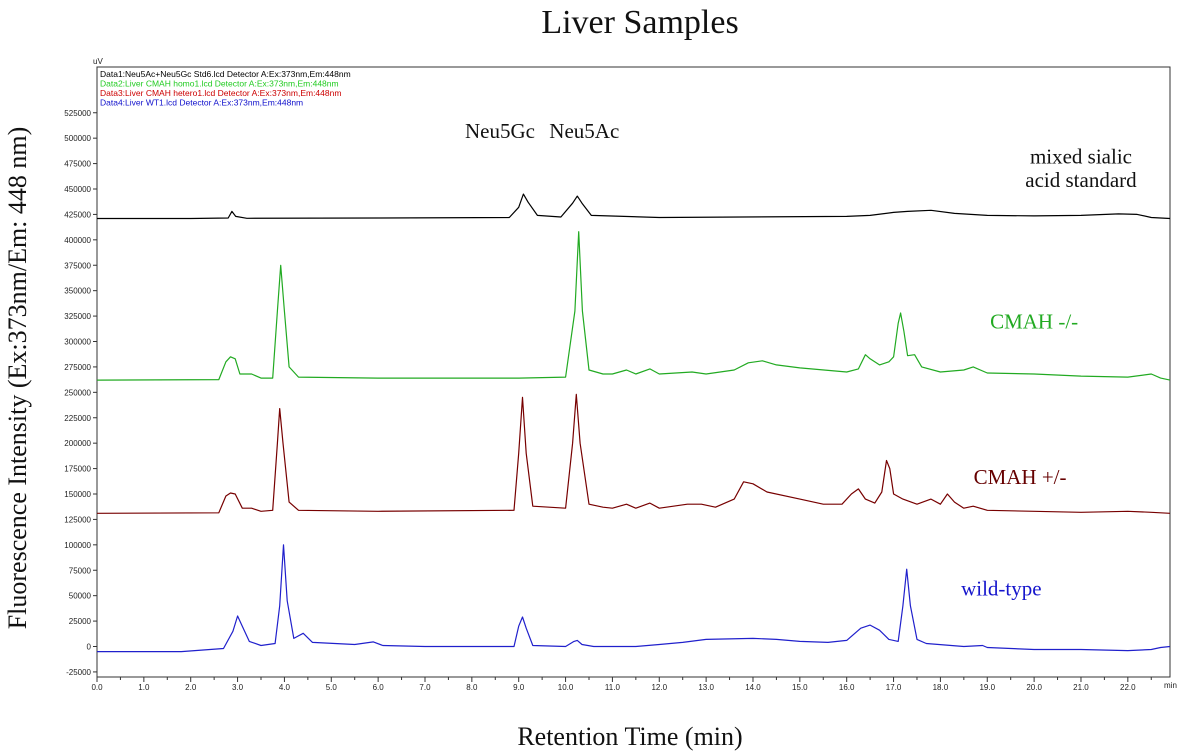 The height and width of the screenshot is (756, 1200). I want to click on y-unit-label: uV, so click(98, 61).